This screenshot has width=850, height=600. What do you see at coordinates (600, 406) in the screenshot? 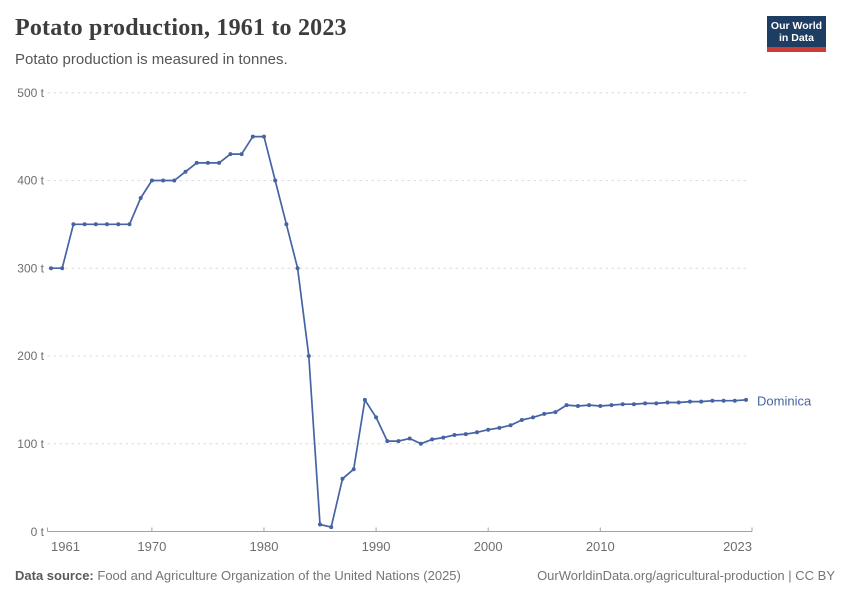
I see `data-point-2010` at bounding box center [600, 406].